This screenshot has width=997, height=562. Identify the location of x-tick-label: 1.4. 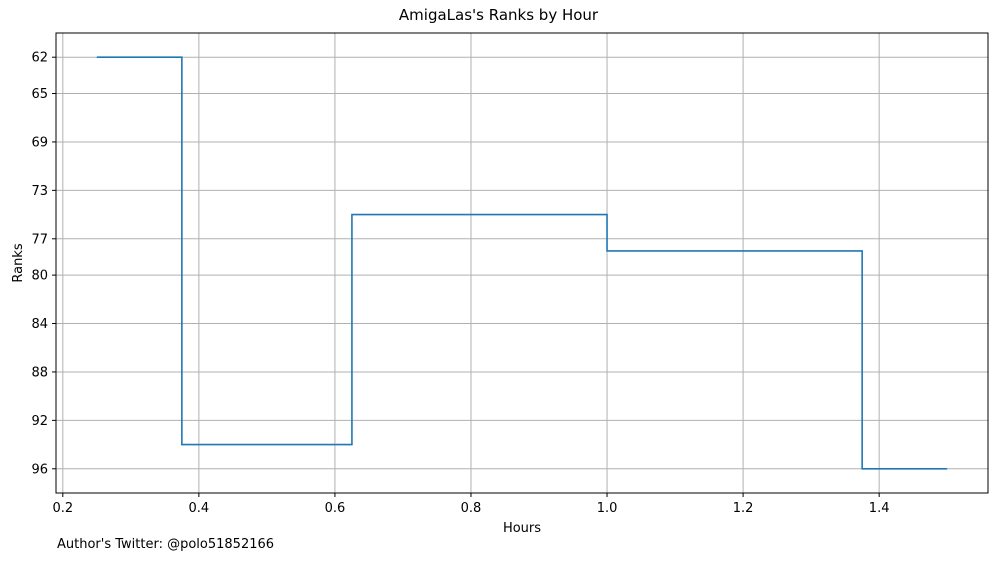
(879, 508).